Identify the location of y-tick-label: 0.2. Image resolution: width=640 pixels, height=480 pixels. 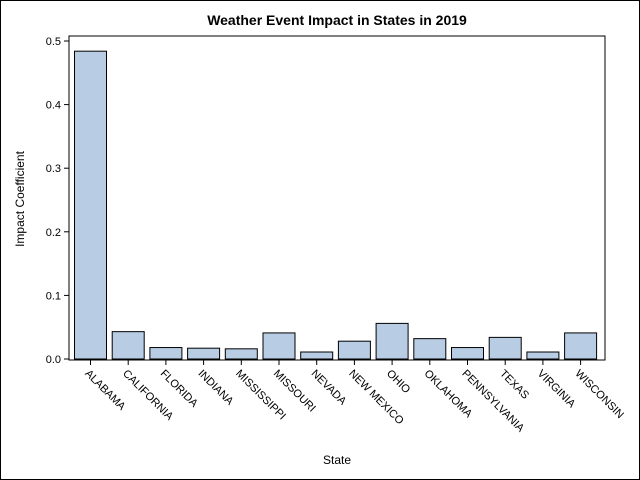
(53, 233).